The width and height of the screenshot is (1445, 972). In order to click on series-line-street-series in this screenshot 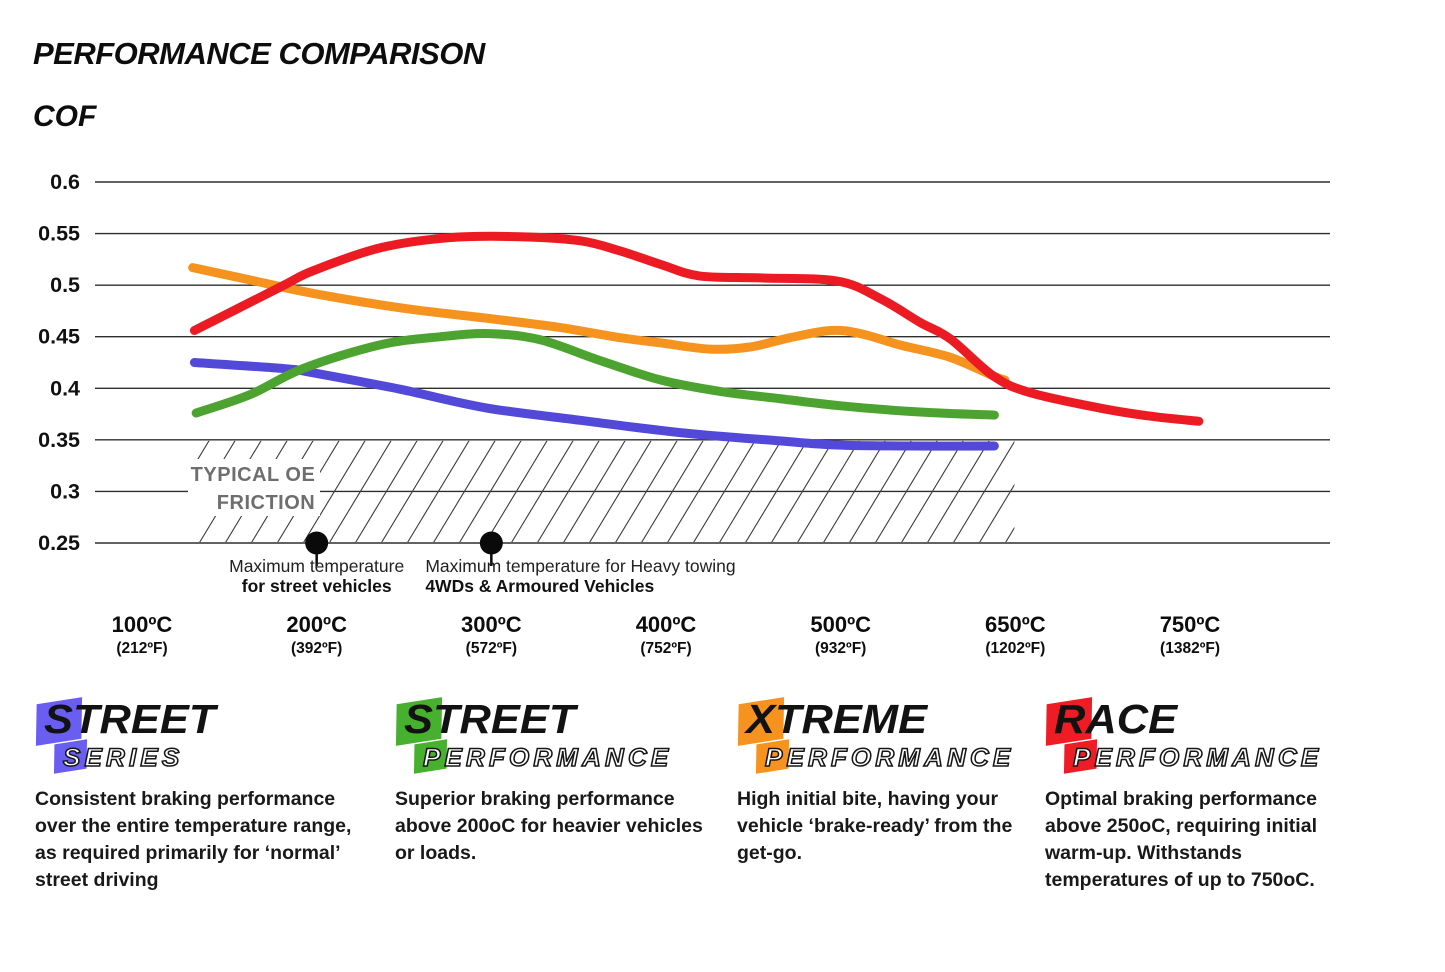, I will do `click(594, 404)`.